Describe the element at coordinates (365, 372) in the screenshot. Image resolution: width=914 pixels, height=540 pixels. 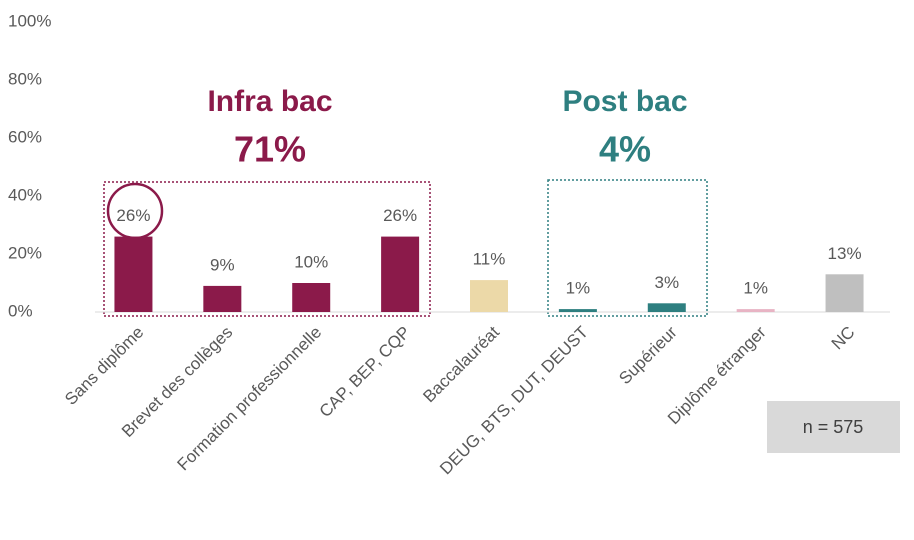
I see `x-tick-label: CAP, BEP, CQP` at that location.